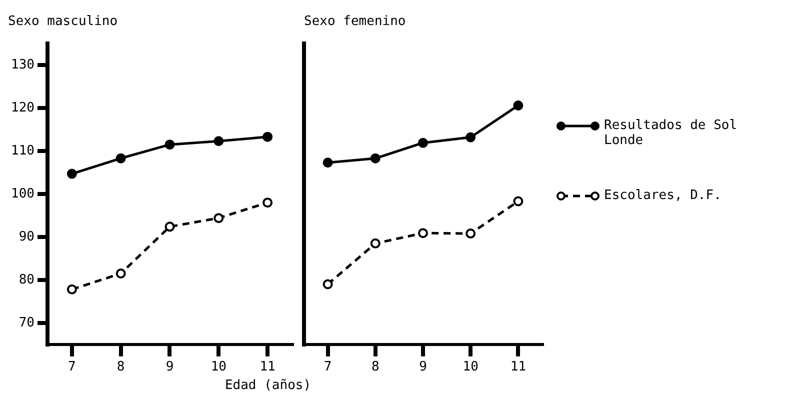  I want to click on y-tick-label: 120, so click(22, 108).